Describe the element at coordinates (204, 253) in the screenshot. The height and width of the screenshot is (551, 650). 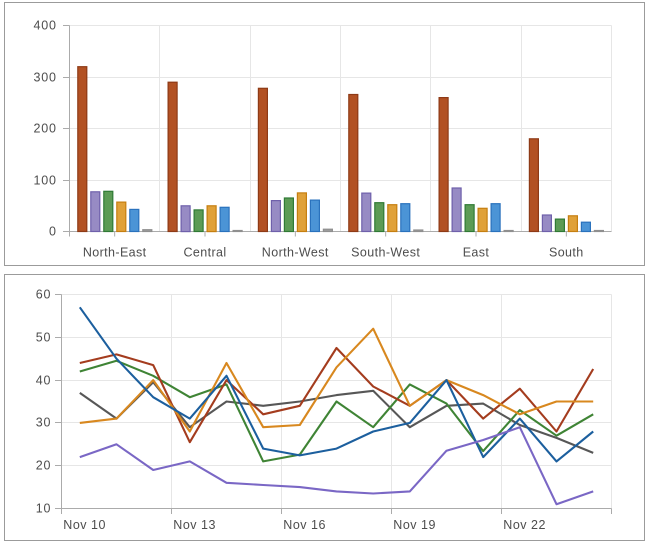
I see `svg-text: Central` at that location.